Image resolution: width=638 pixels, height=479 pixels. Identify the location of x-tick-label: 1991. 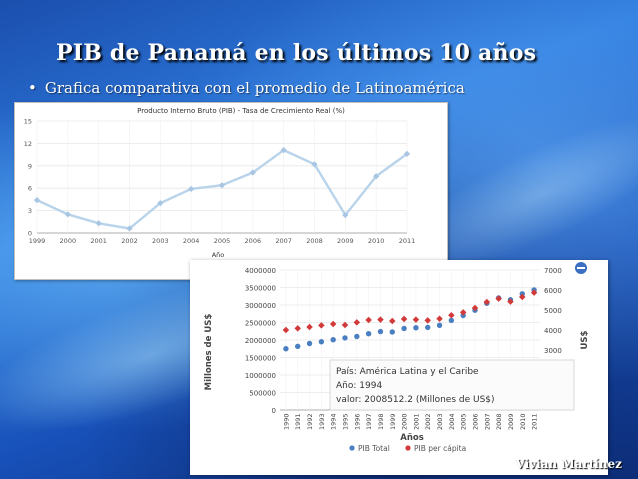
(298, 421).